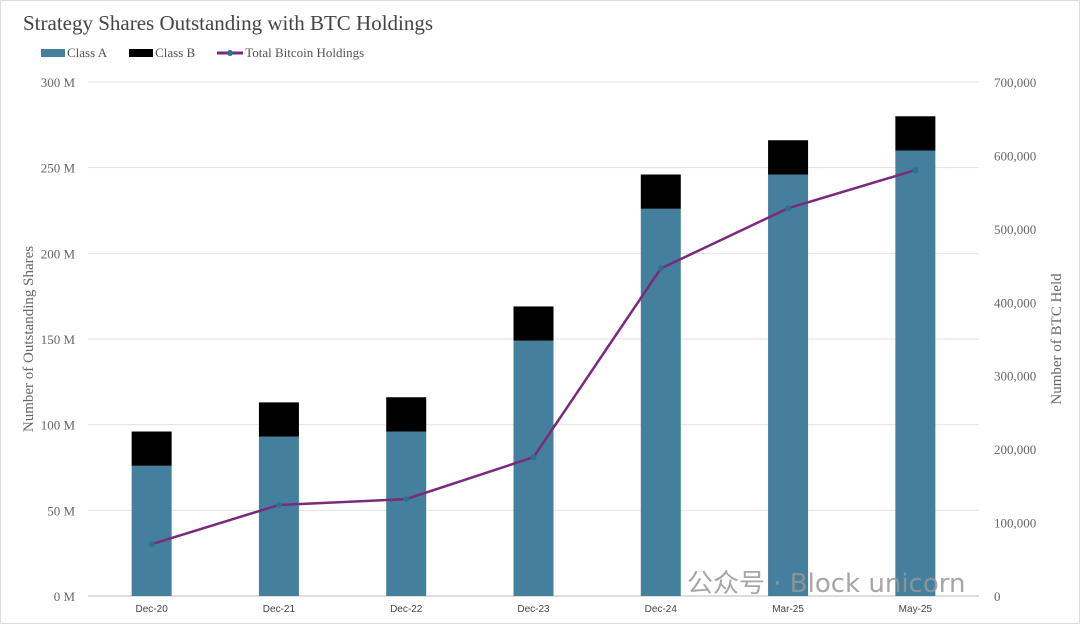 The height and width of the screenshot is (624, 1080). Describe the element at coordinates (279, 609) in the screenshot. I see `x-tick-label: Dec-21` at that location.